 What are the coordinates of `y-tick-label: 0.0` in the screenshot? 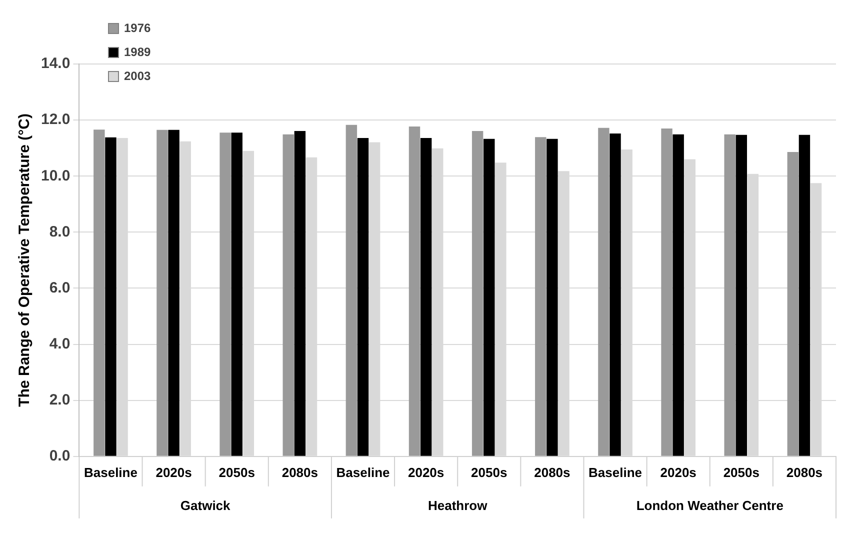 It's located at (59, 456).